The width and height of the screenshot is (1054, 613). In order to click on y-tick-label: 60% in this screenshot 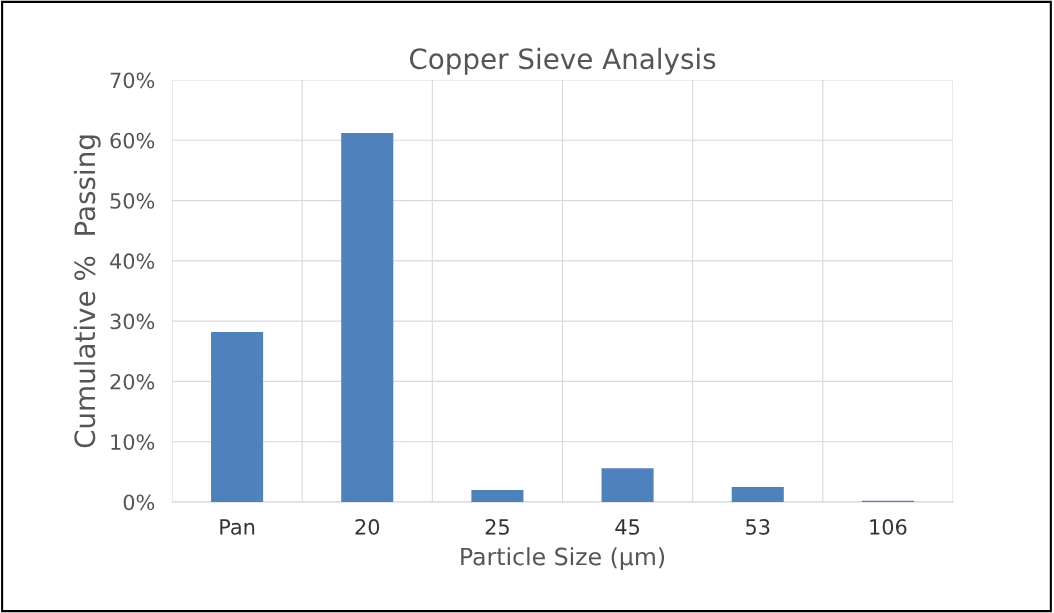, I will do `click(132, 140)`.